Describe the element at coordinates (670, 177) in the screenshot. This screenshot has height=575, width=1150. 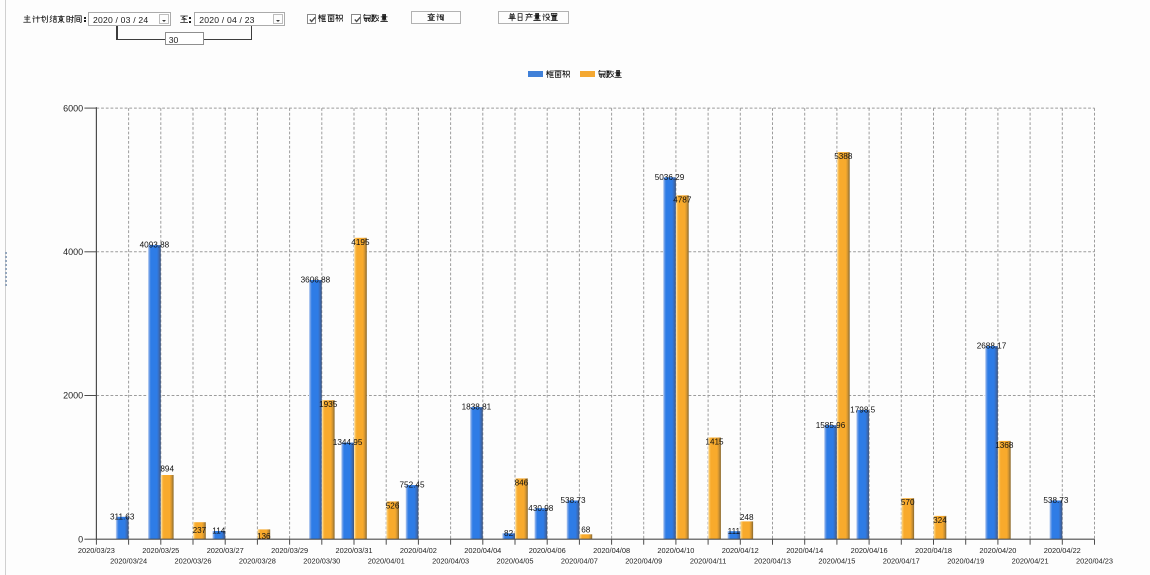
I see `svg-text: 5036.29` at that location.